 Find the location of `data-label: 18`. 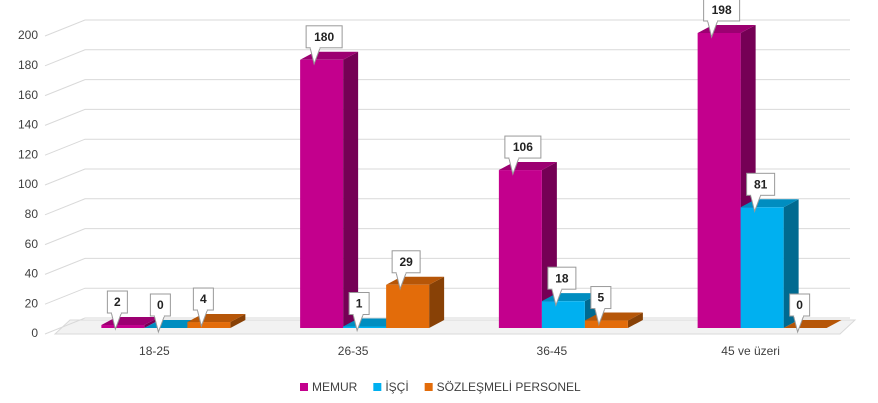

data-label: 18 is located at coordinates (562, 278).